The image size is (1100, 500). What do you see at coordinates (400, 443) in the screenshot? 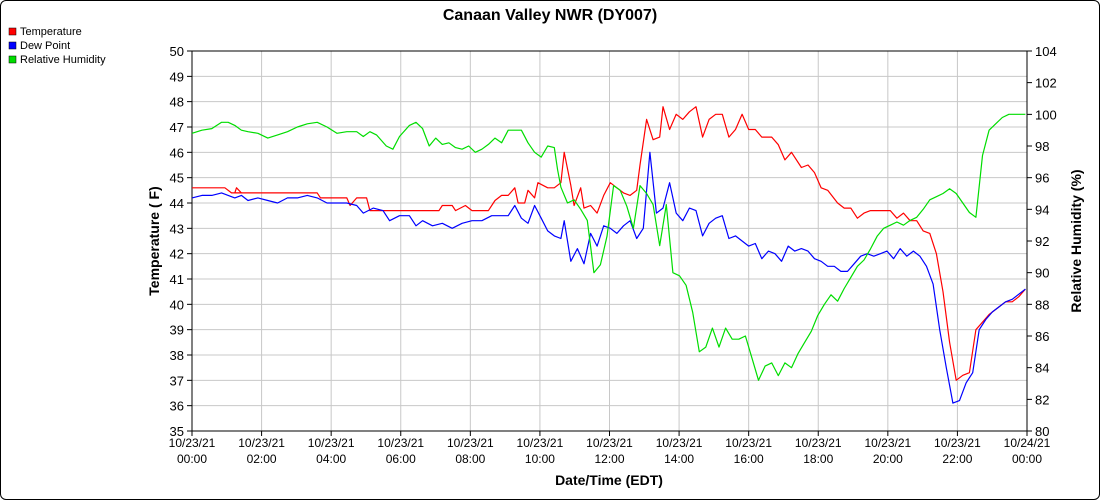
I see `x-tick-date-3: 10/23/21` at bounding box center [400, 443].